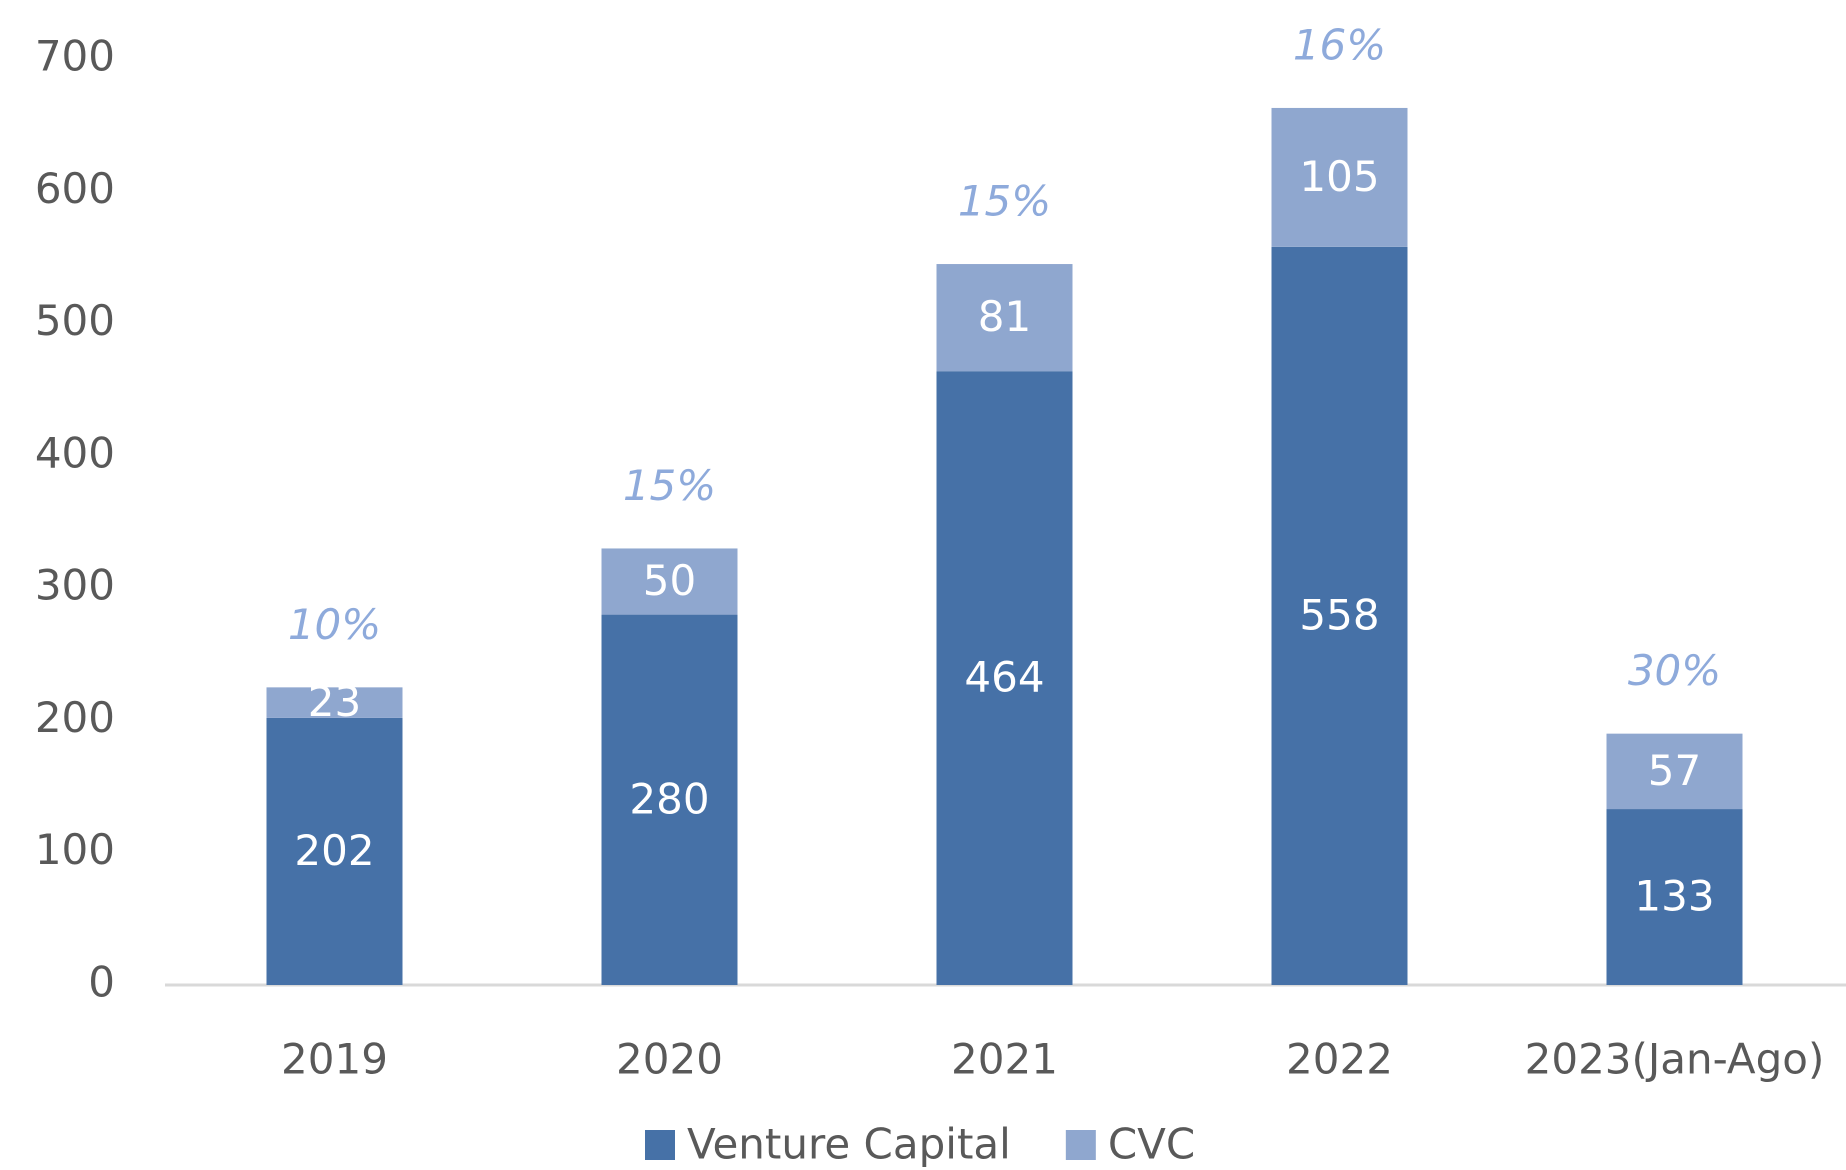 The height and width of the screenshot is (1170, 1846). I want to click on y-tick-label: 0, so click(101, 982).